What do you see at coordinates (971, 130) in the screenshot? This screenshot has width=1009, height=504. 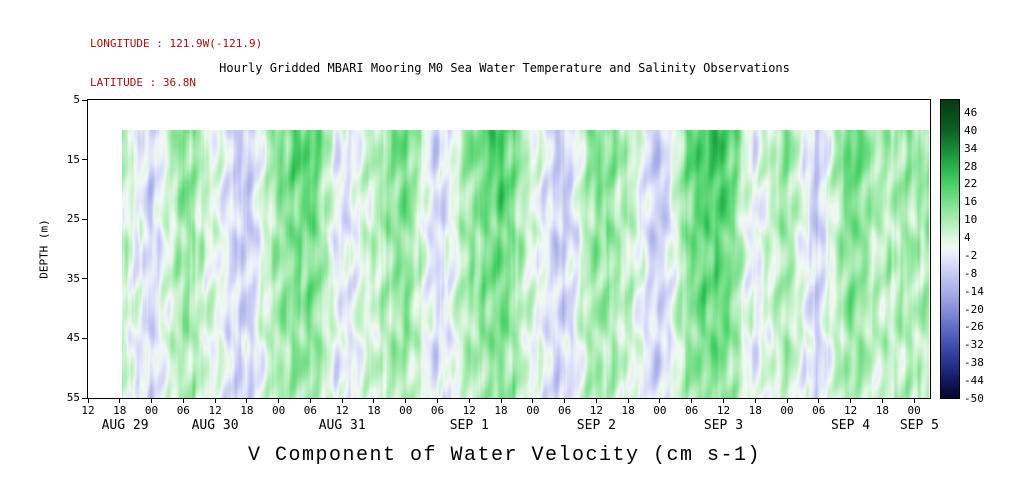 I see `colorbar-tick-label: 40` at bounding box center [971, 130].